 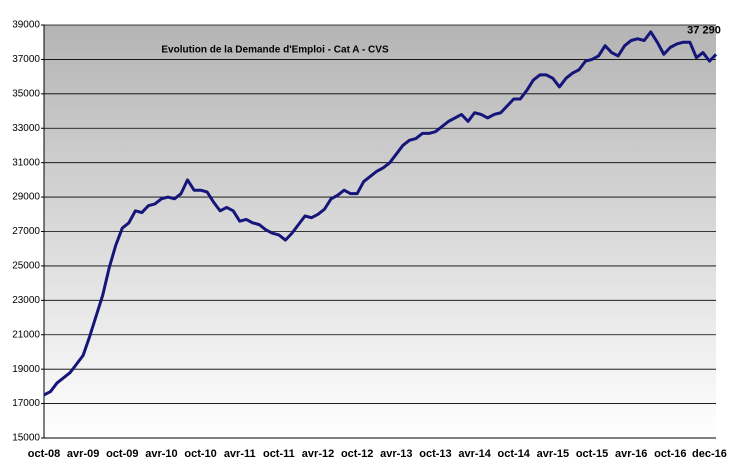 I want to click on x-tick-label: oct-11, so click(x=279, y=454).